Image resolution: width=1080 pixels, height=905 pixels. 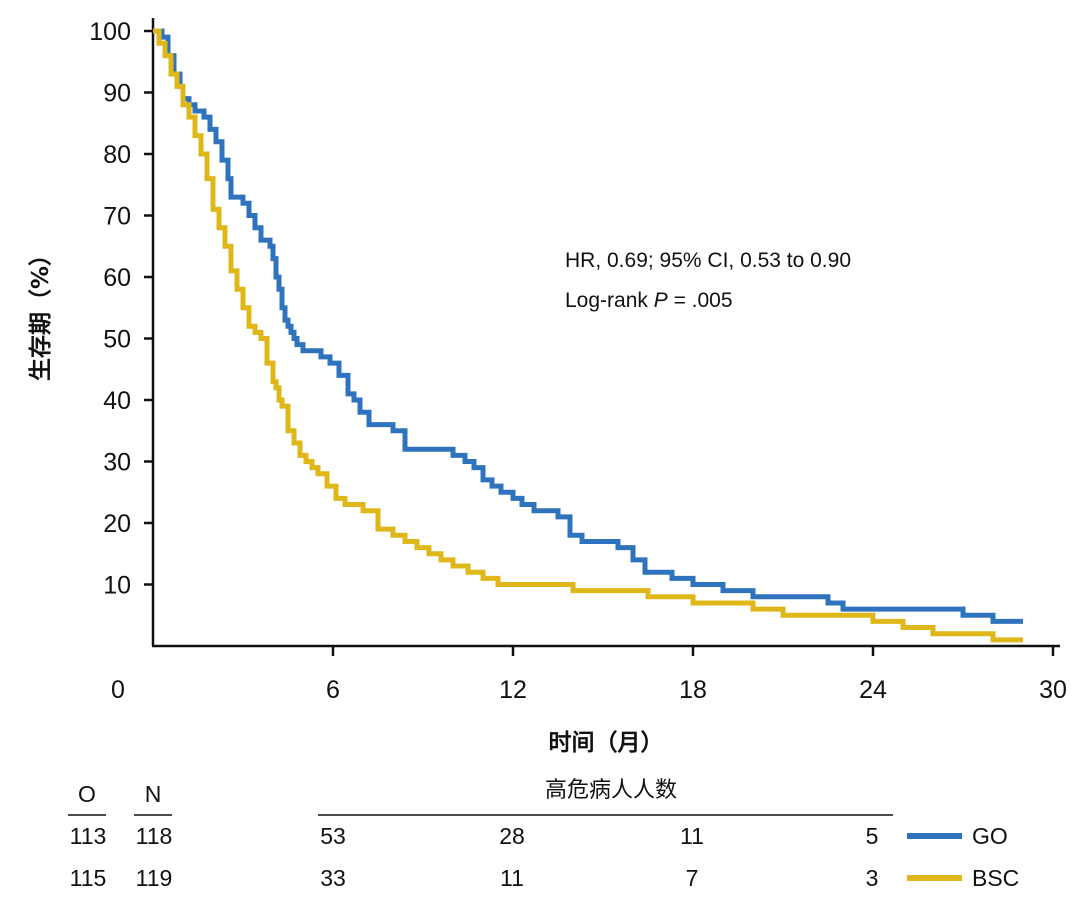 What do you see at coordinates (693, 690) in the screenshot?
I see `x-tick-label: 18` at bounding box center [693, 690].